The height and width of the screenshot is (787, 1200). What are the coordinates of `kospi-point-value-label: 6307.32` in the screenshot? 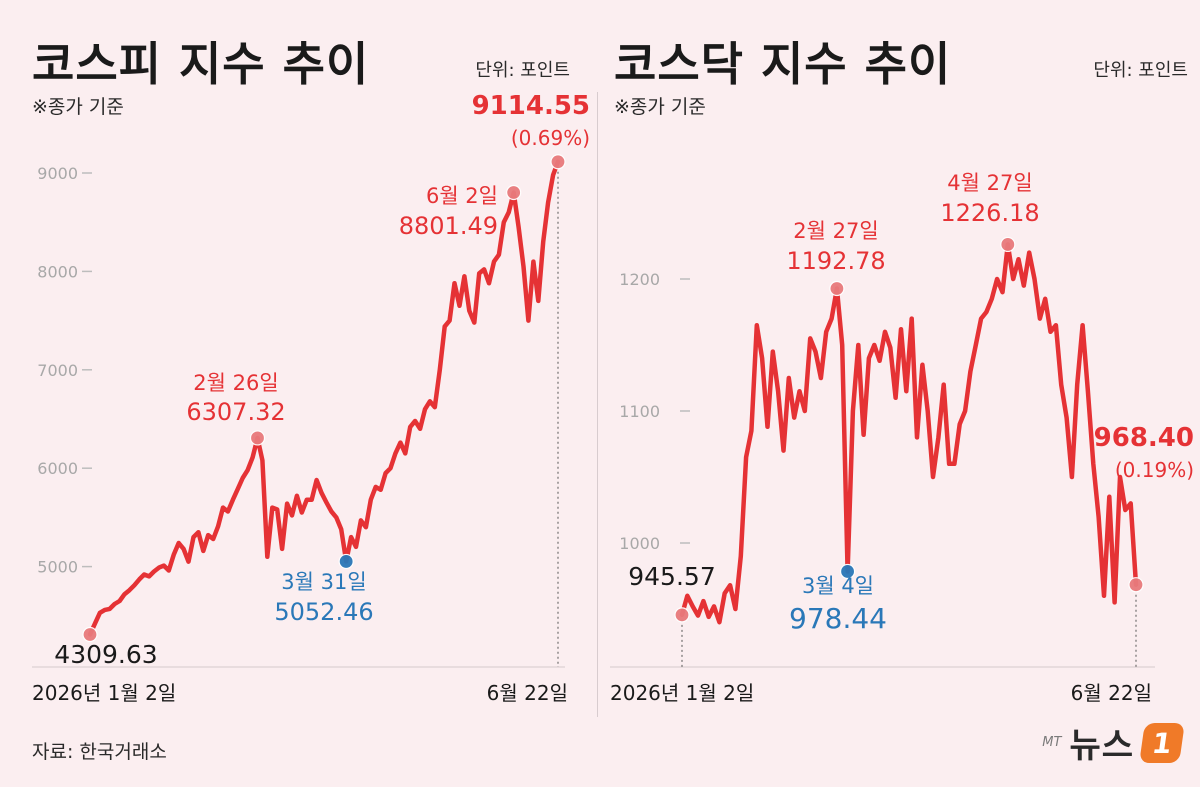 It's located at (235, 412).